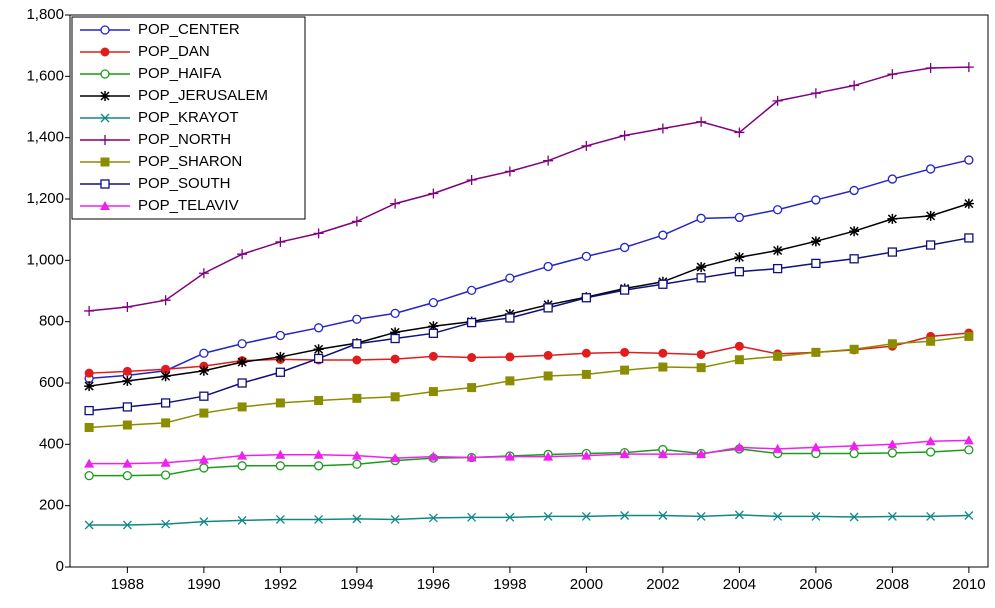  What do you see at coordinates (529, 462) in the screenshot?
I see `series-line` at bounding box center [529, 462].